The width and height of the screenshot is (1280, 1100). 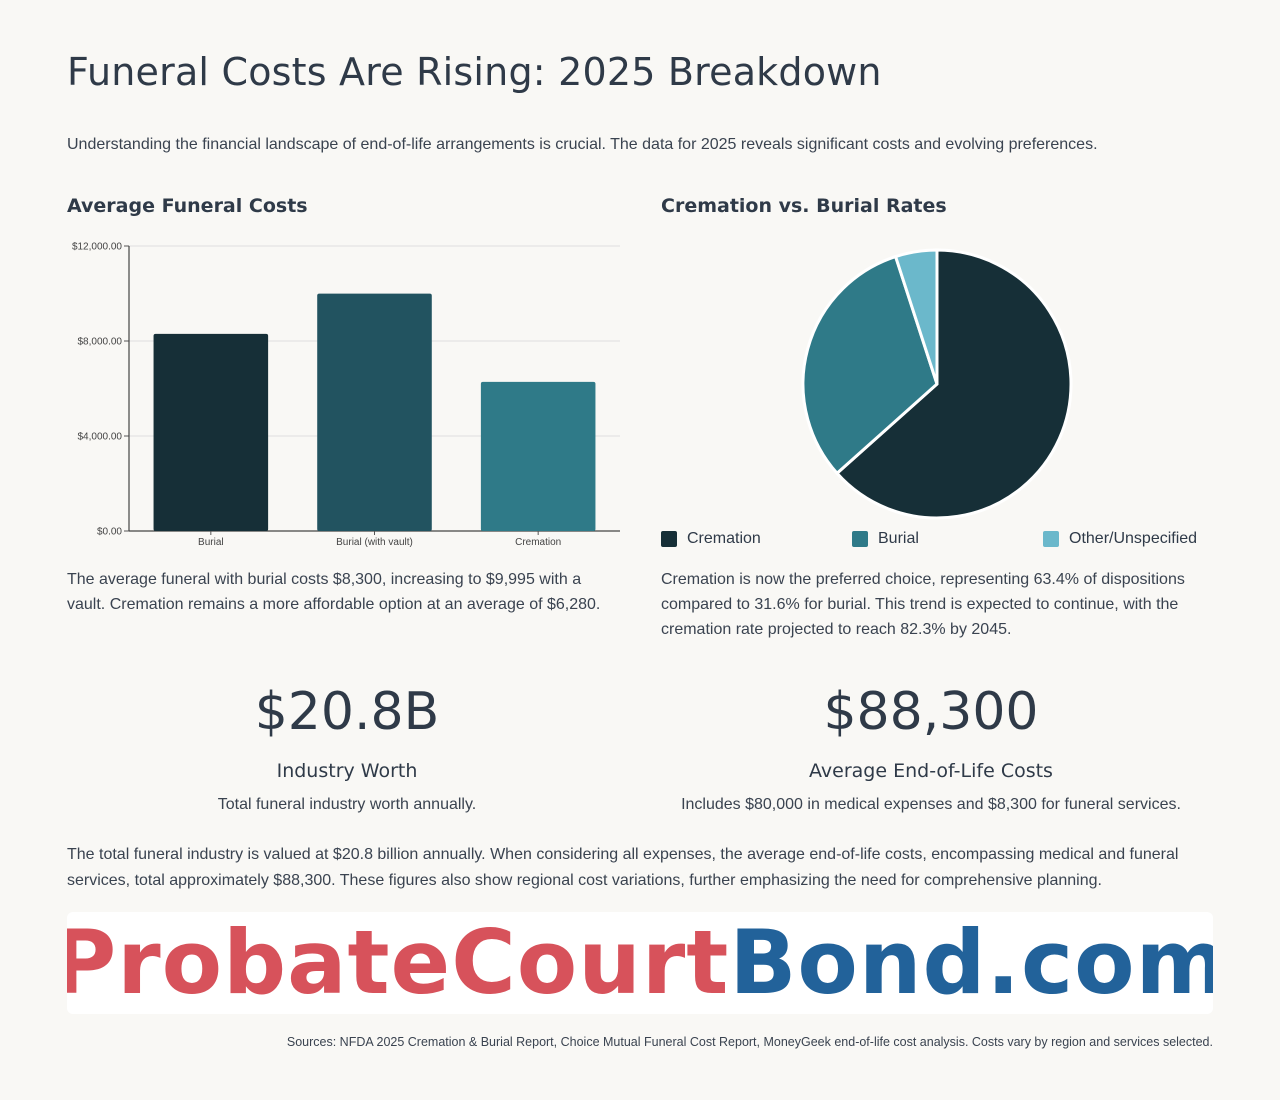 I want to click on page-title: Funeral Costs Are Rising: 2025 Breakdown, so click(x=474, y=72).